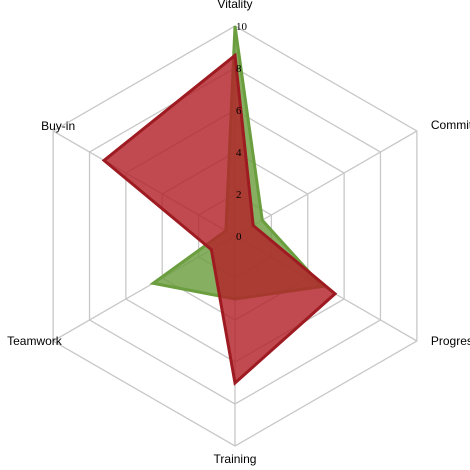 The height and width of the screenshot is (470, 470). What do you see at coordinates (242, 27) in the screenshot?
I see `tick-label-10: 10` at bounding box center [242, 27].